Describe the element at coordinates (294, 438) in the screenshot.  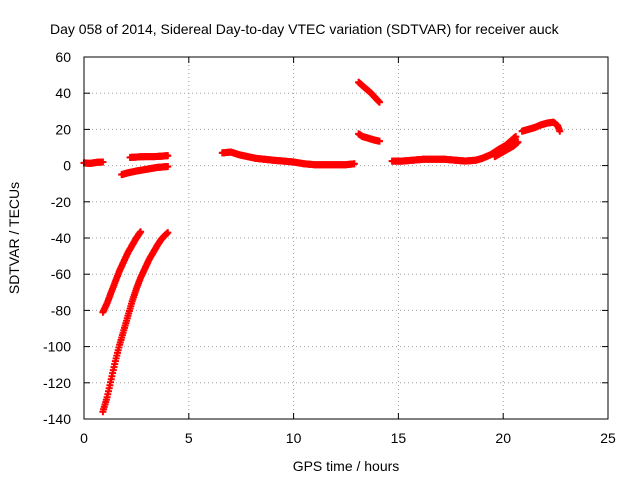
I see `x-tick-label: 10` at that location.